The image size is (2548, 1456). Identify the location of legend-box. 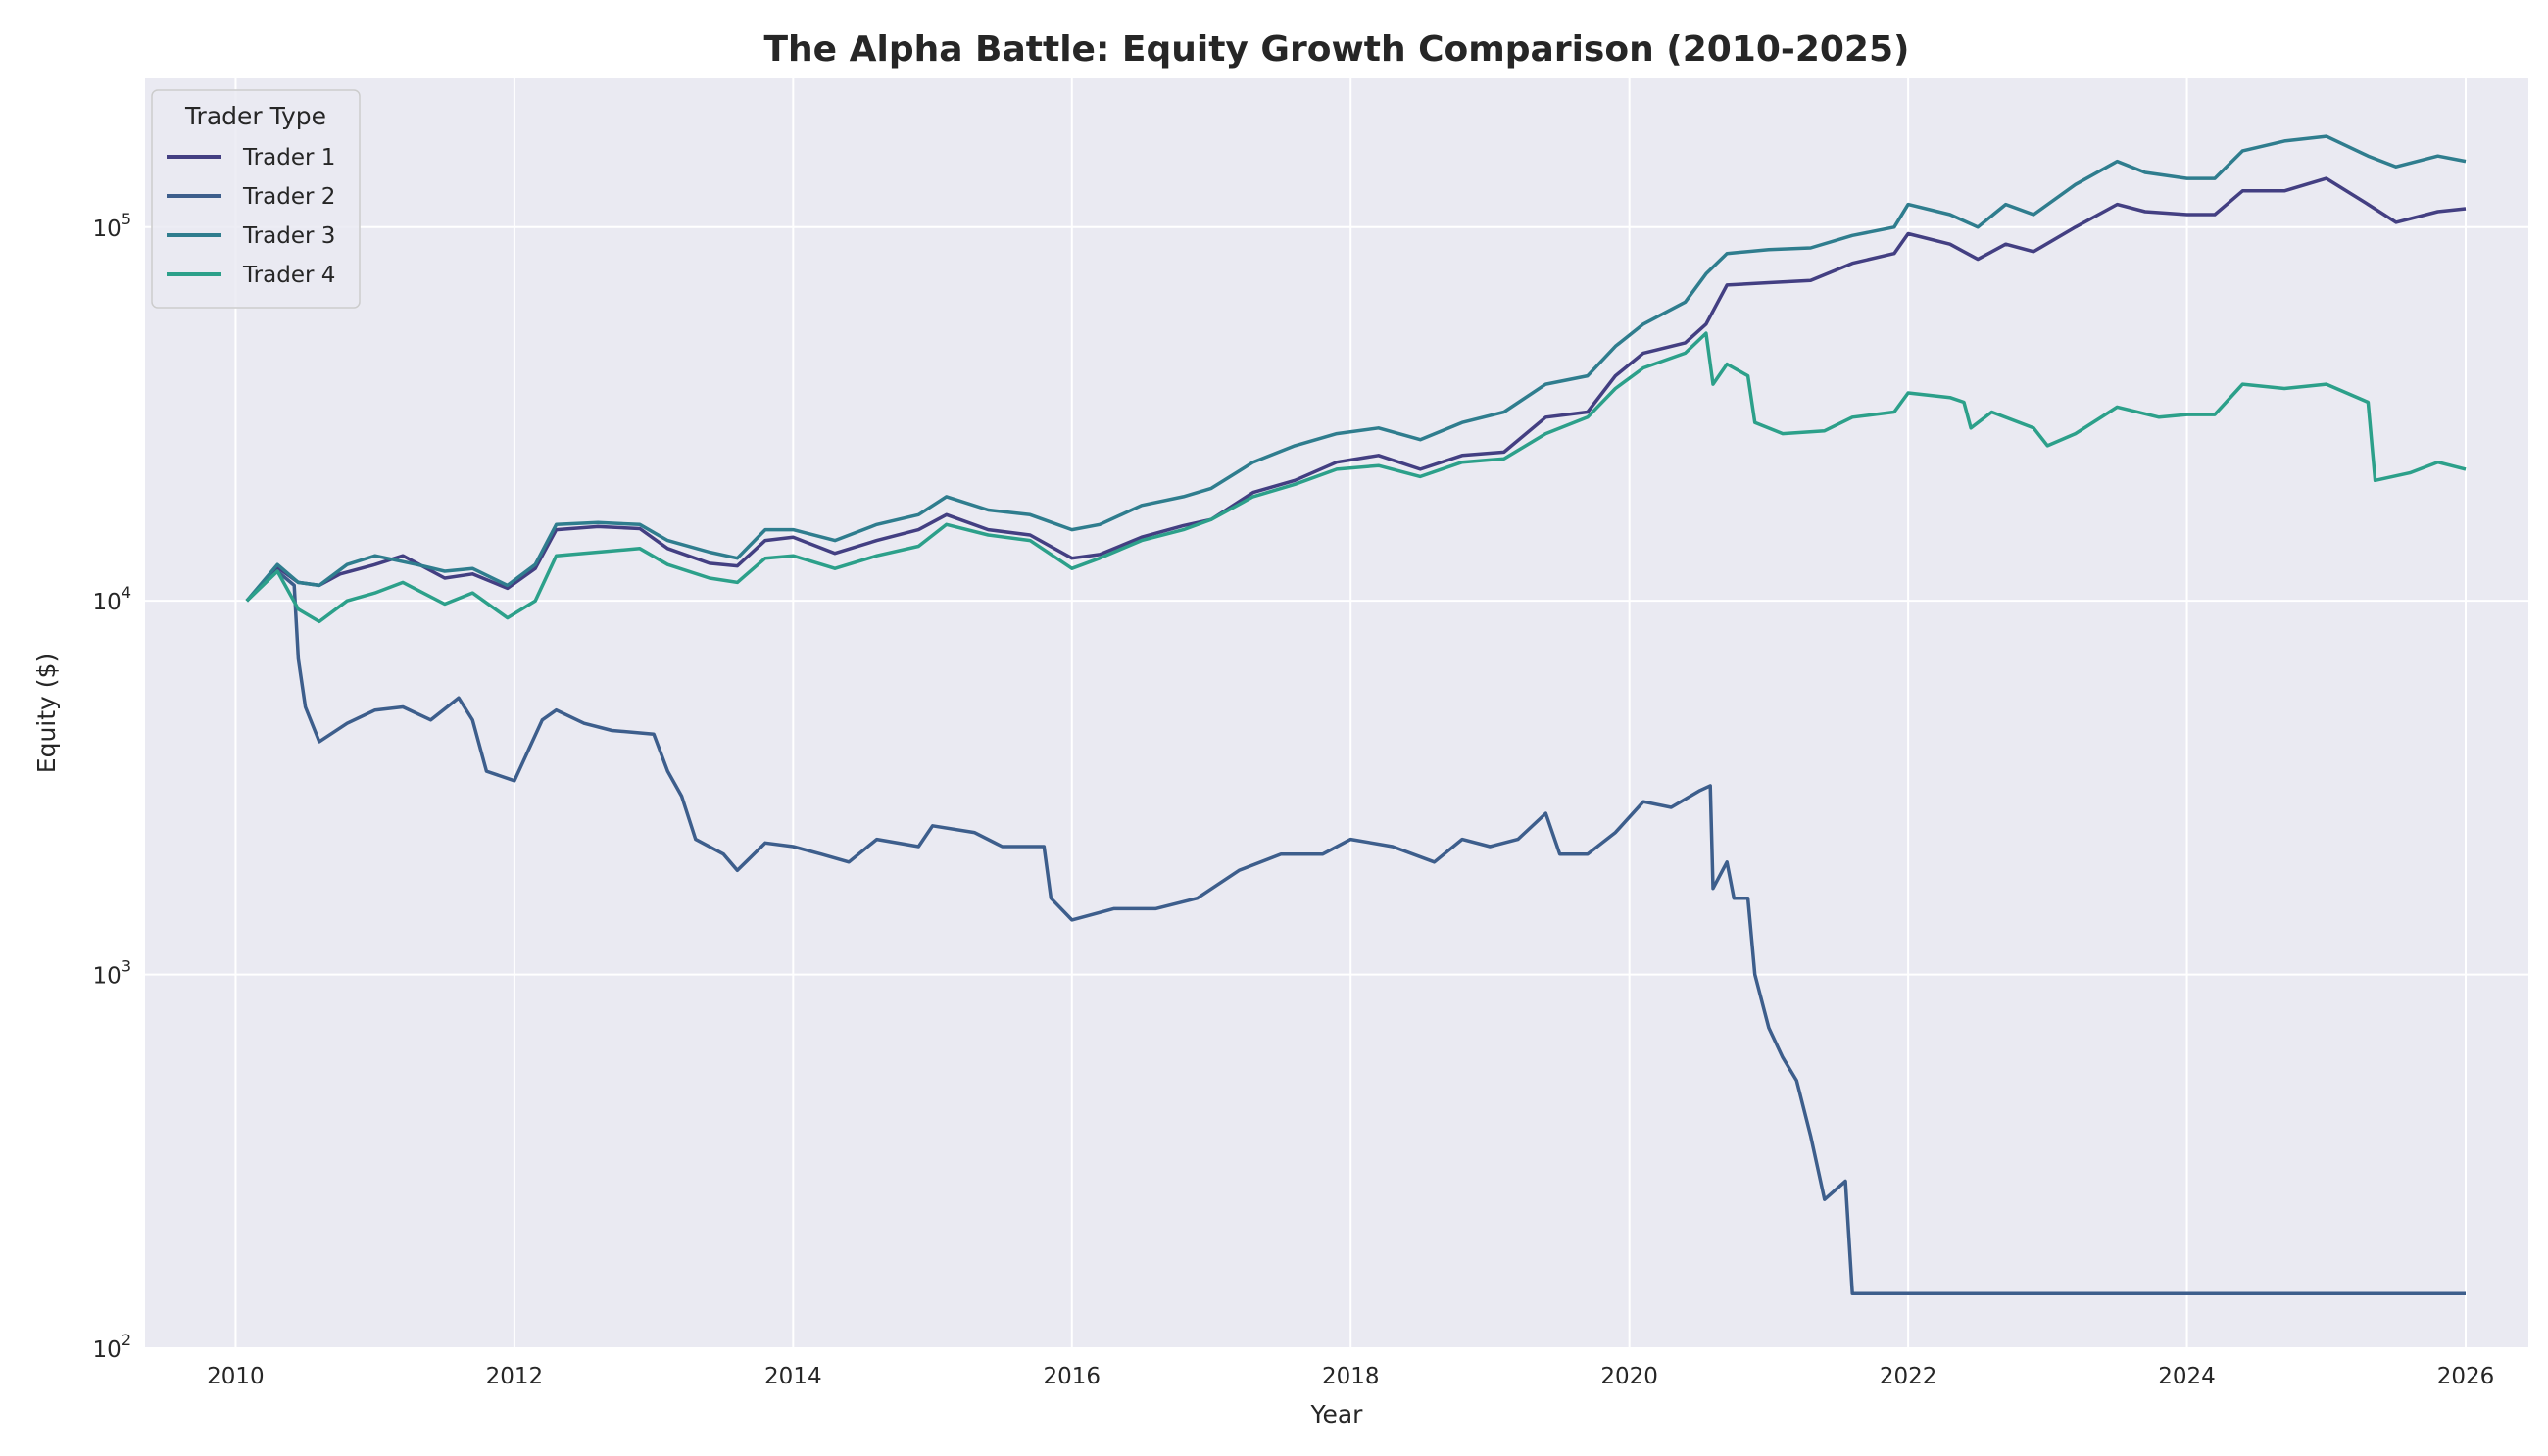
(256, 199).